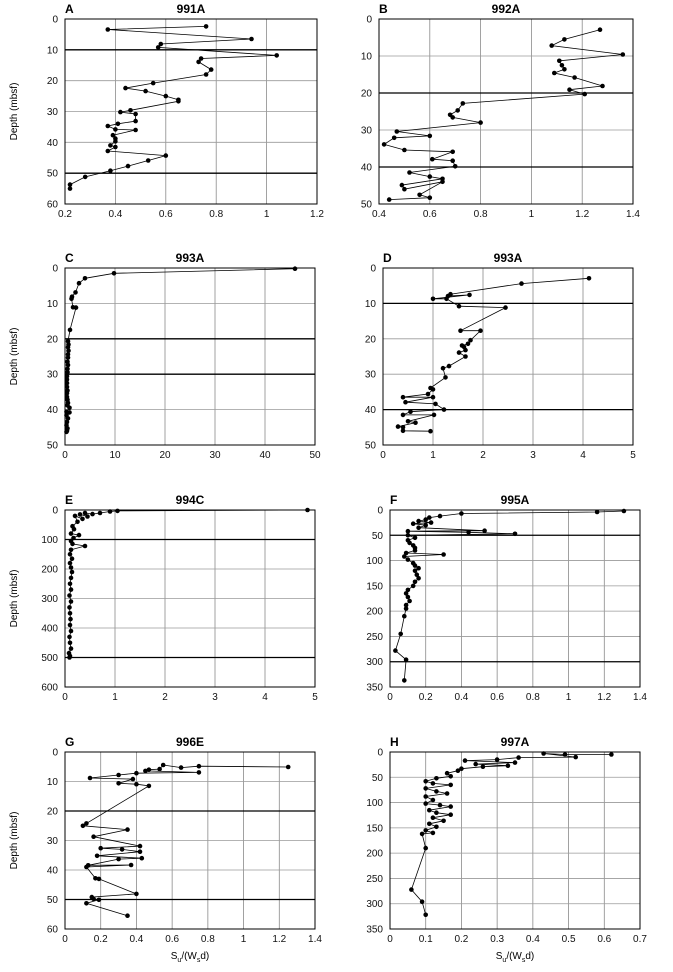  Describe the element at coordinates (393, 500) in the screenshot. I see `panel-letter: F` at that location.